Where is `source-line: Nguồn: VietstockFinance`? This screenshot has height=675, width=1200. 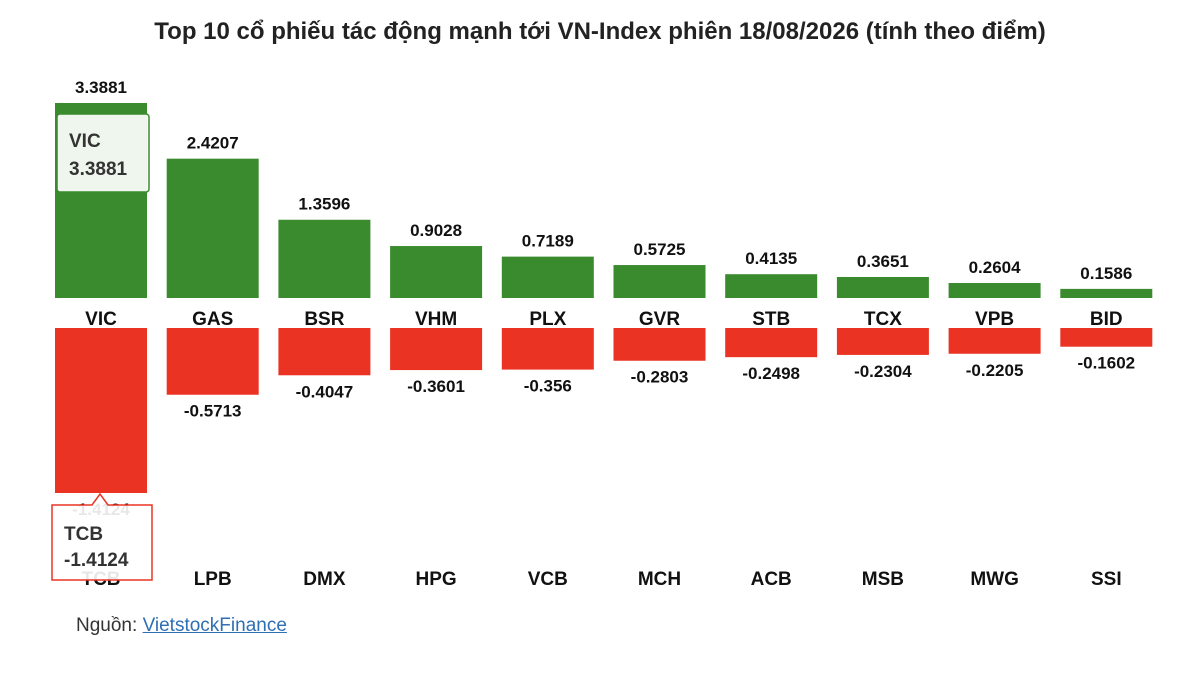 source-line: Nguồn: VietstockFinance is located at coordinates (181, 626).